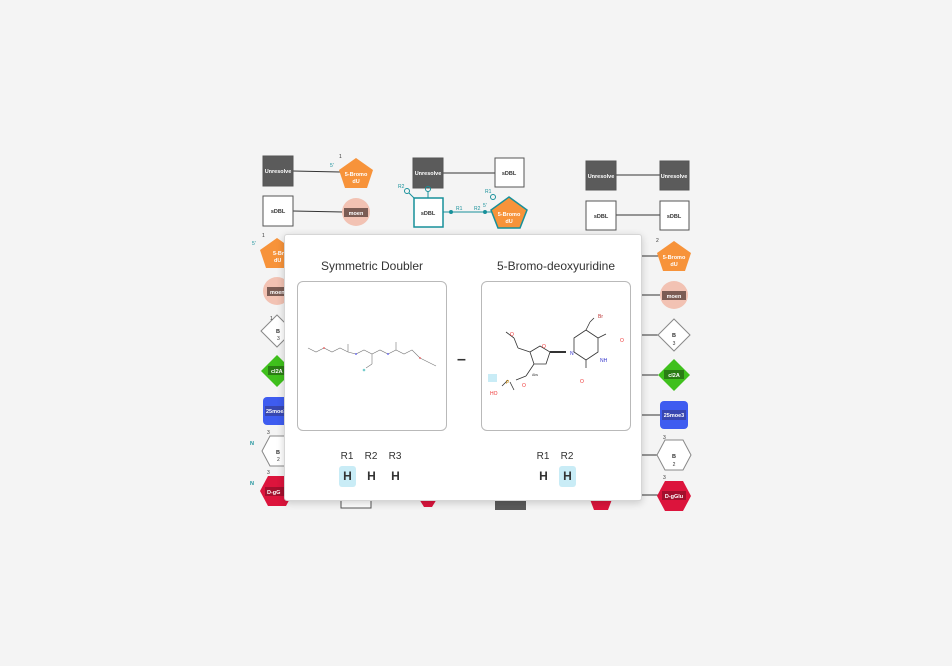 The image size is (952, 666). Describe the element at coordinates (494, 394) in the screenshot. I see `atom-label: HO` at that location.